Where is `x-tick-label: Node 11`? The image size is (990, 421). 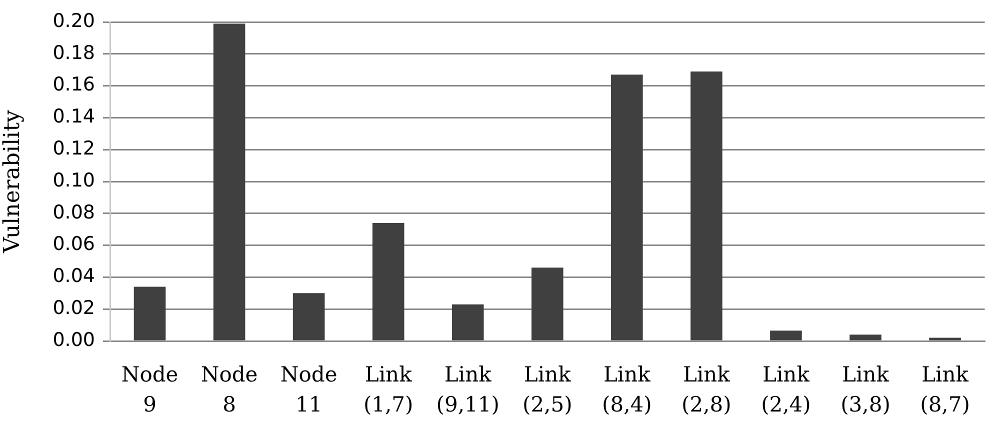
x-tick-label: Node 11 is located at coordinates (309, 389).